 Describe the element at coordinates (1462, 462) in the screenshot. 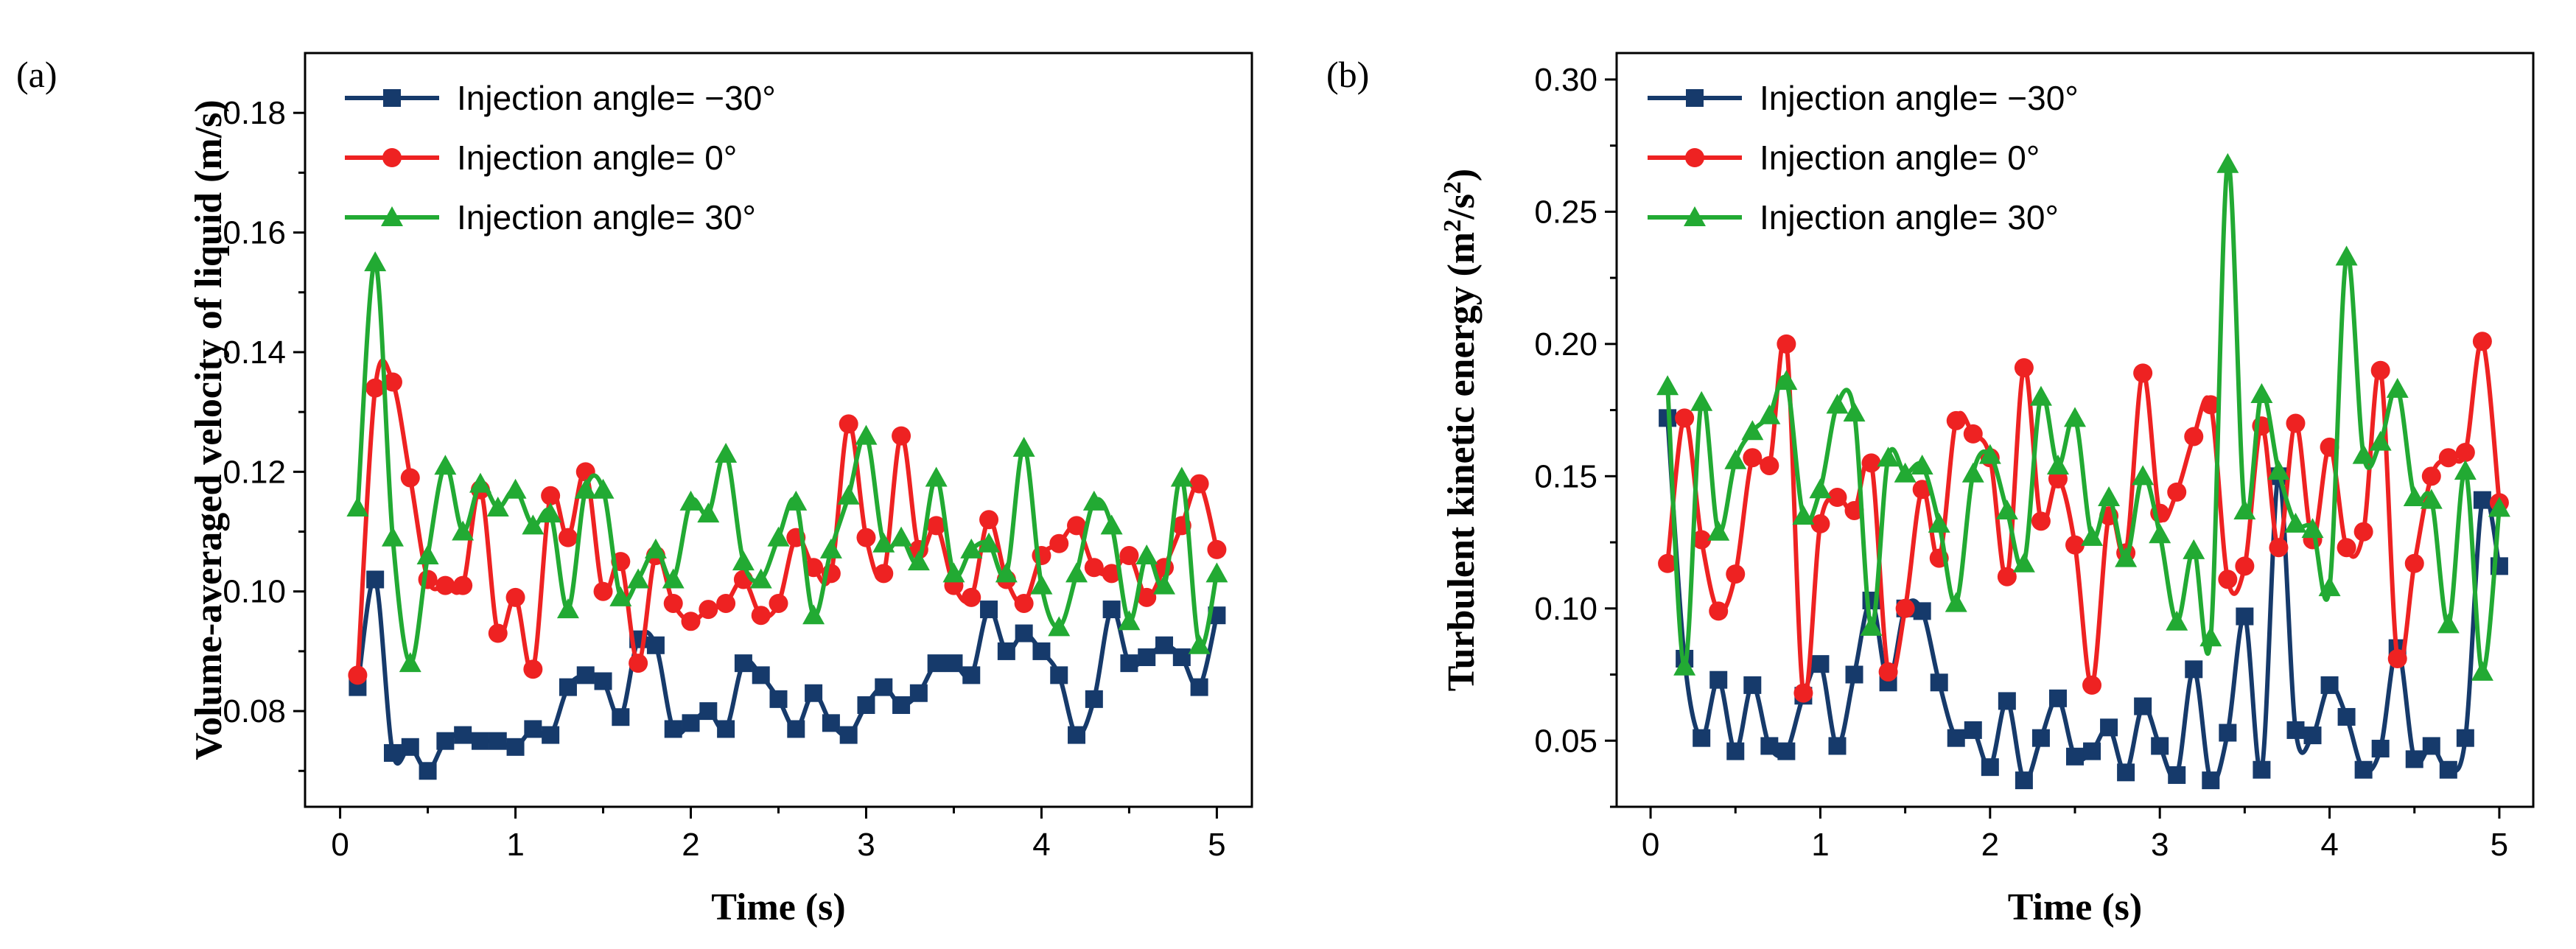

I see `y-axis-title-part: Turbulent kinetic energy (m` at that location.